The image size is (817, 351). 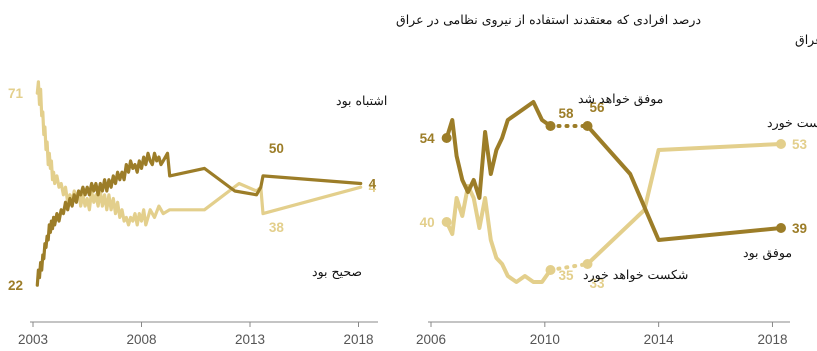 I want to click on left-tick-label: 2003, so click(x=33, y=339).